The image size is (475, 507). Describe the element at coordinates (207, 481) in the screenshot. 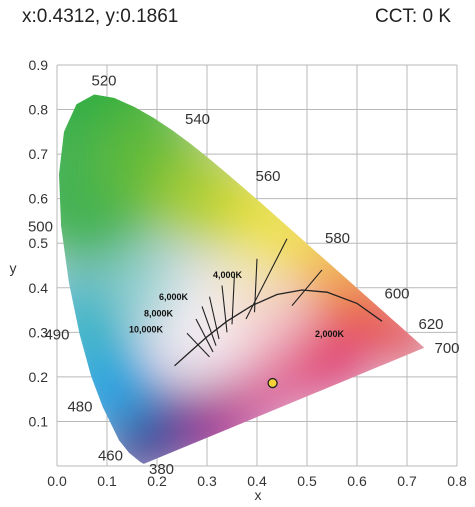

I see `x-tick-label: 0.3` at that location.